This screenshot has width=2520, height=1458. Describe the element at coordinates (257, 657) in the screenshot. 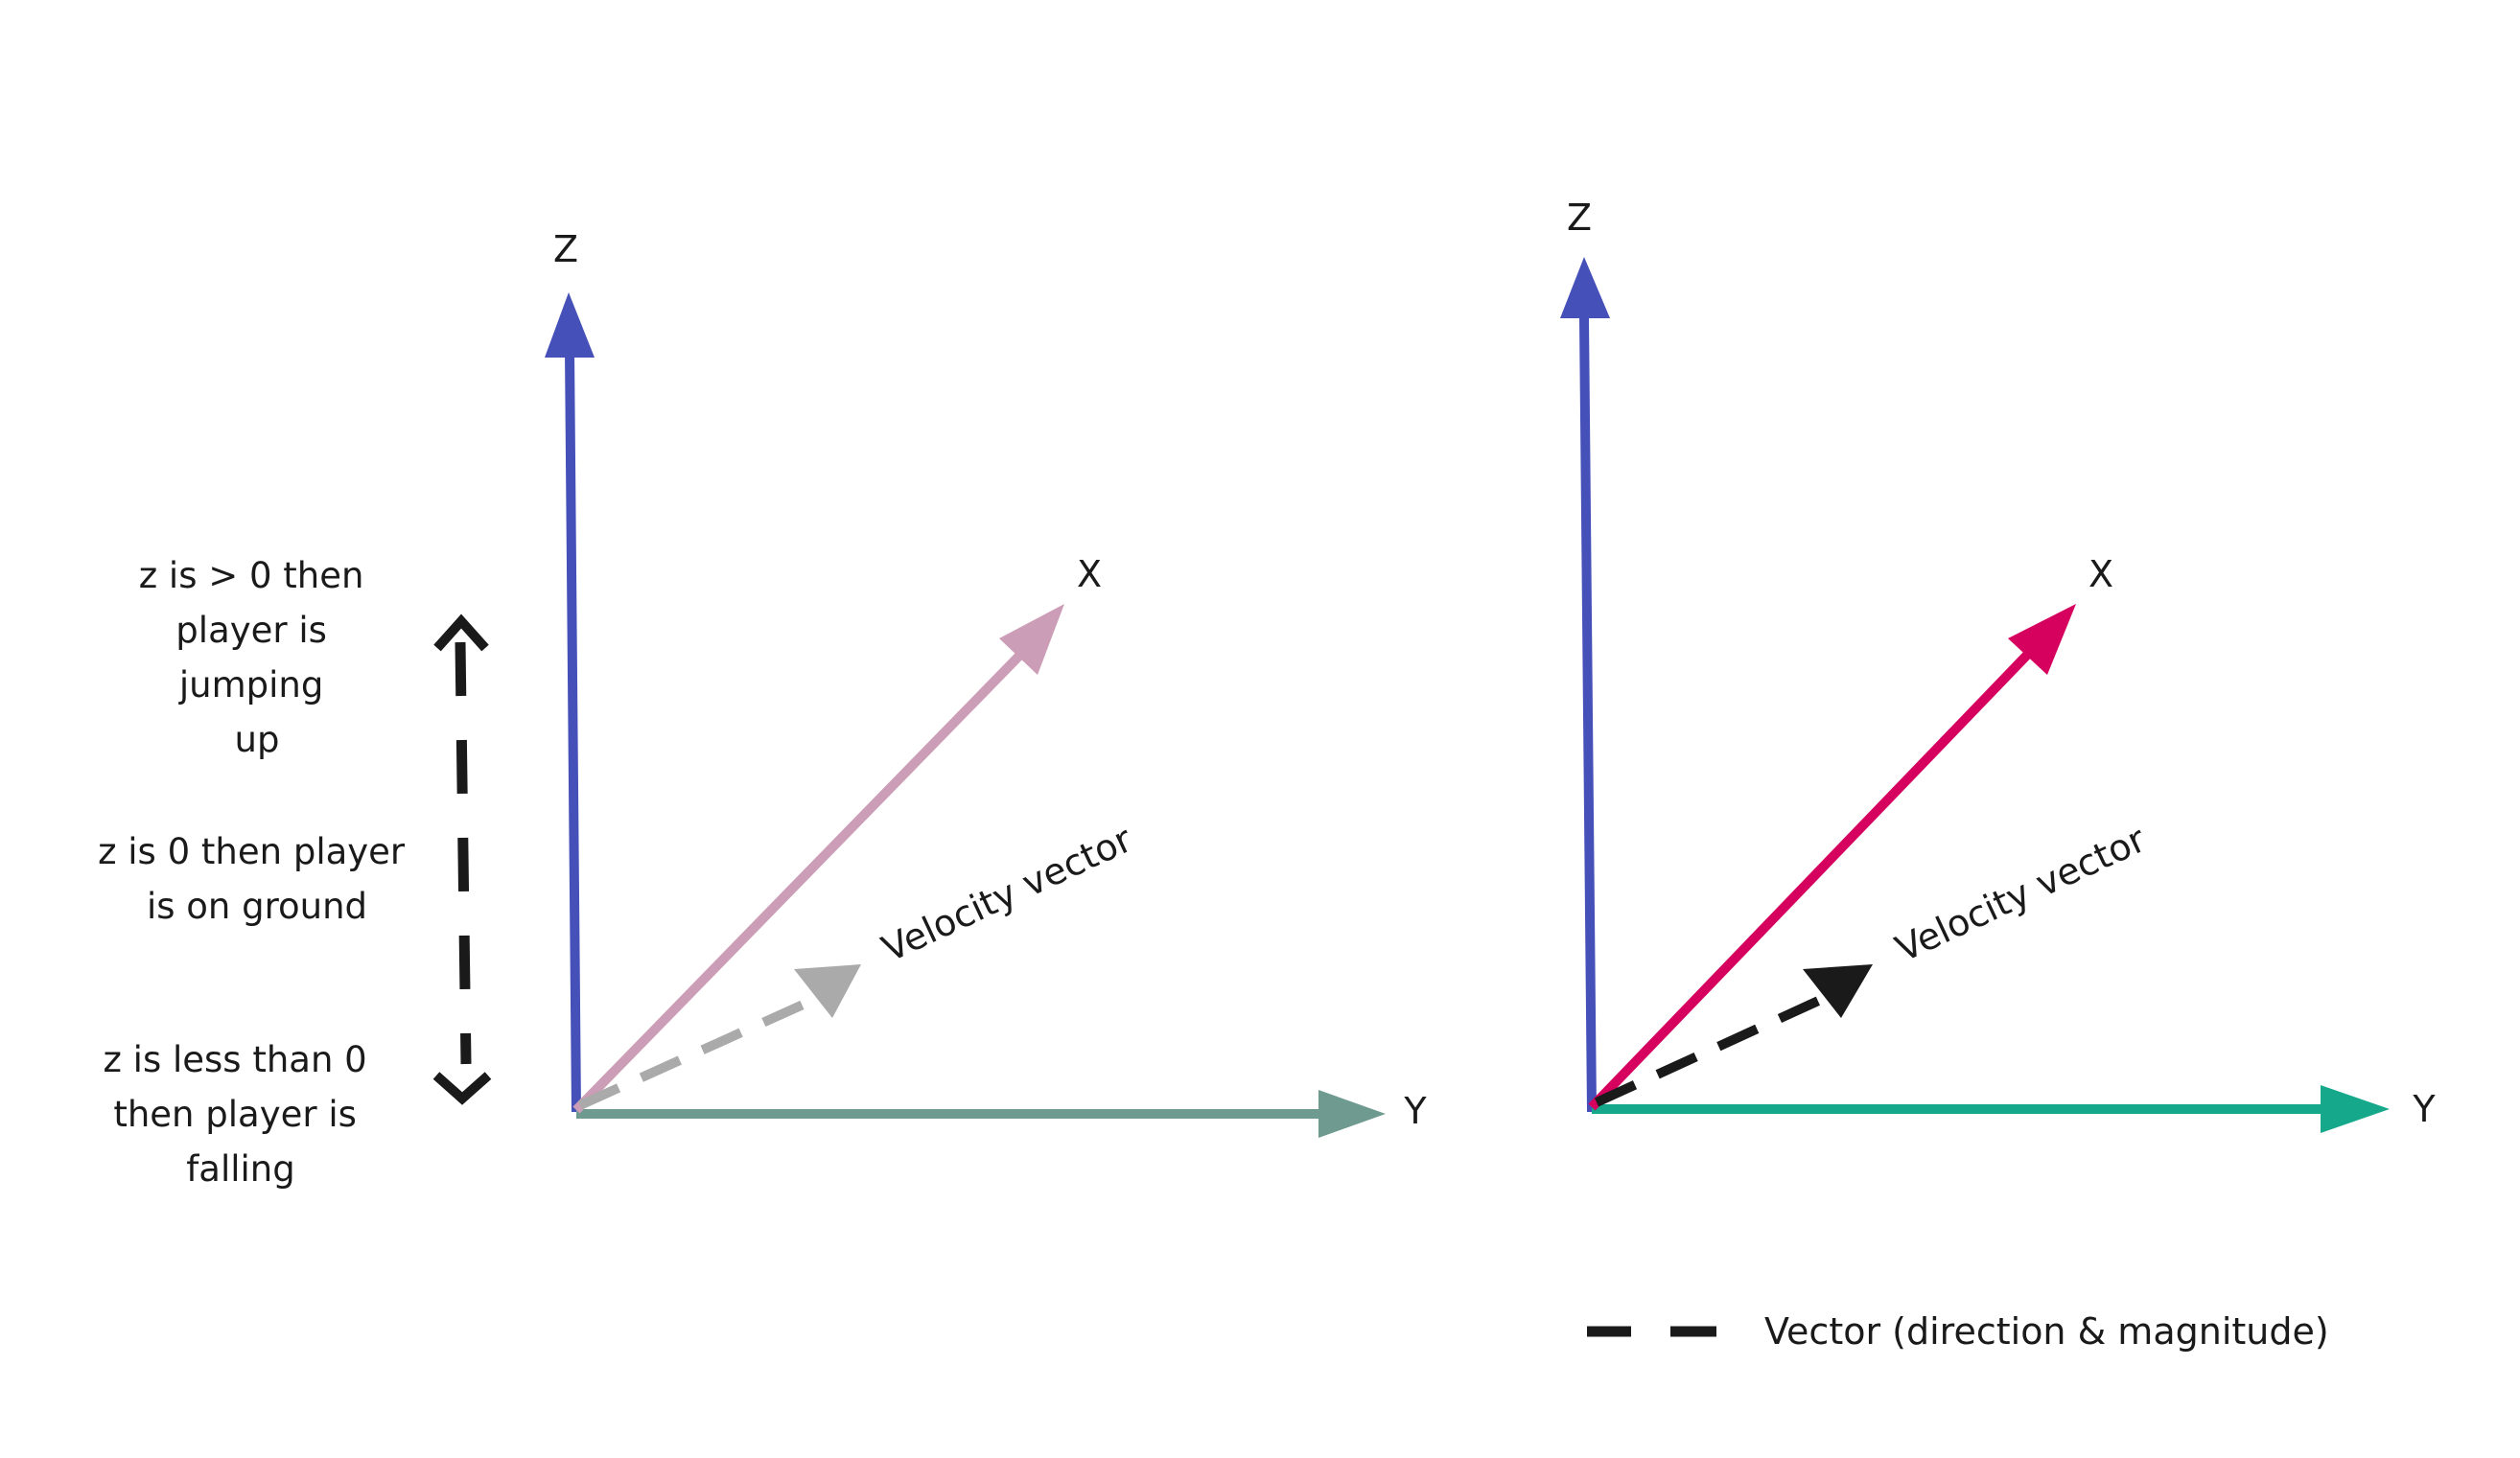

I see `note-jumping: z is > 0 then player is jumping up` at that location.